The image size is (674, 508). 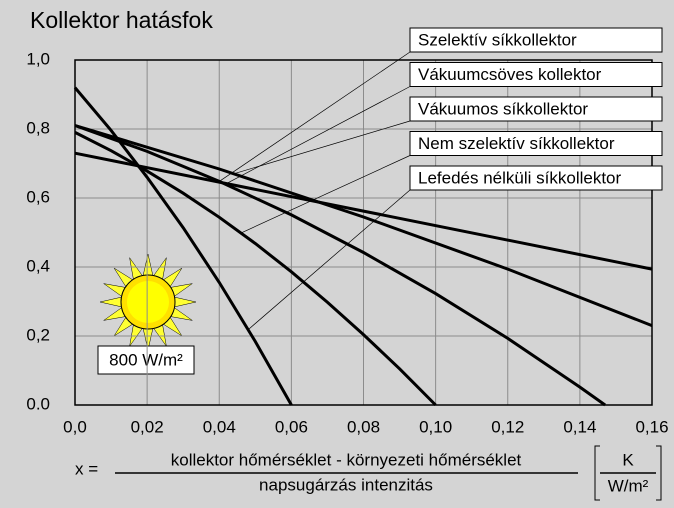 I want to click on unit-denominator: W/m², so click(x=628, y=485).